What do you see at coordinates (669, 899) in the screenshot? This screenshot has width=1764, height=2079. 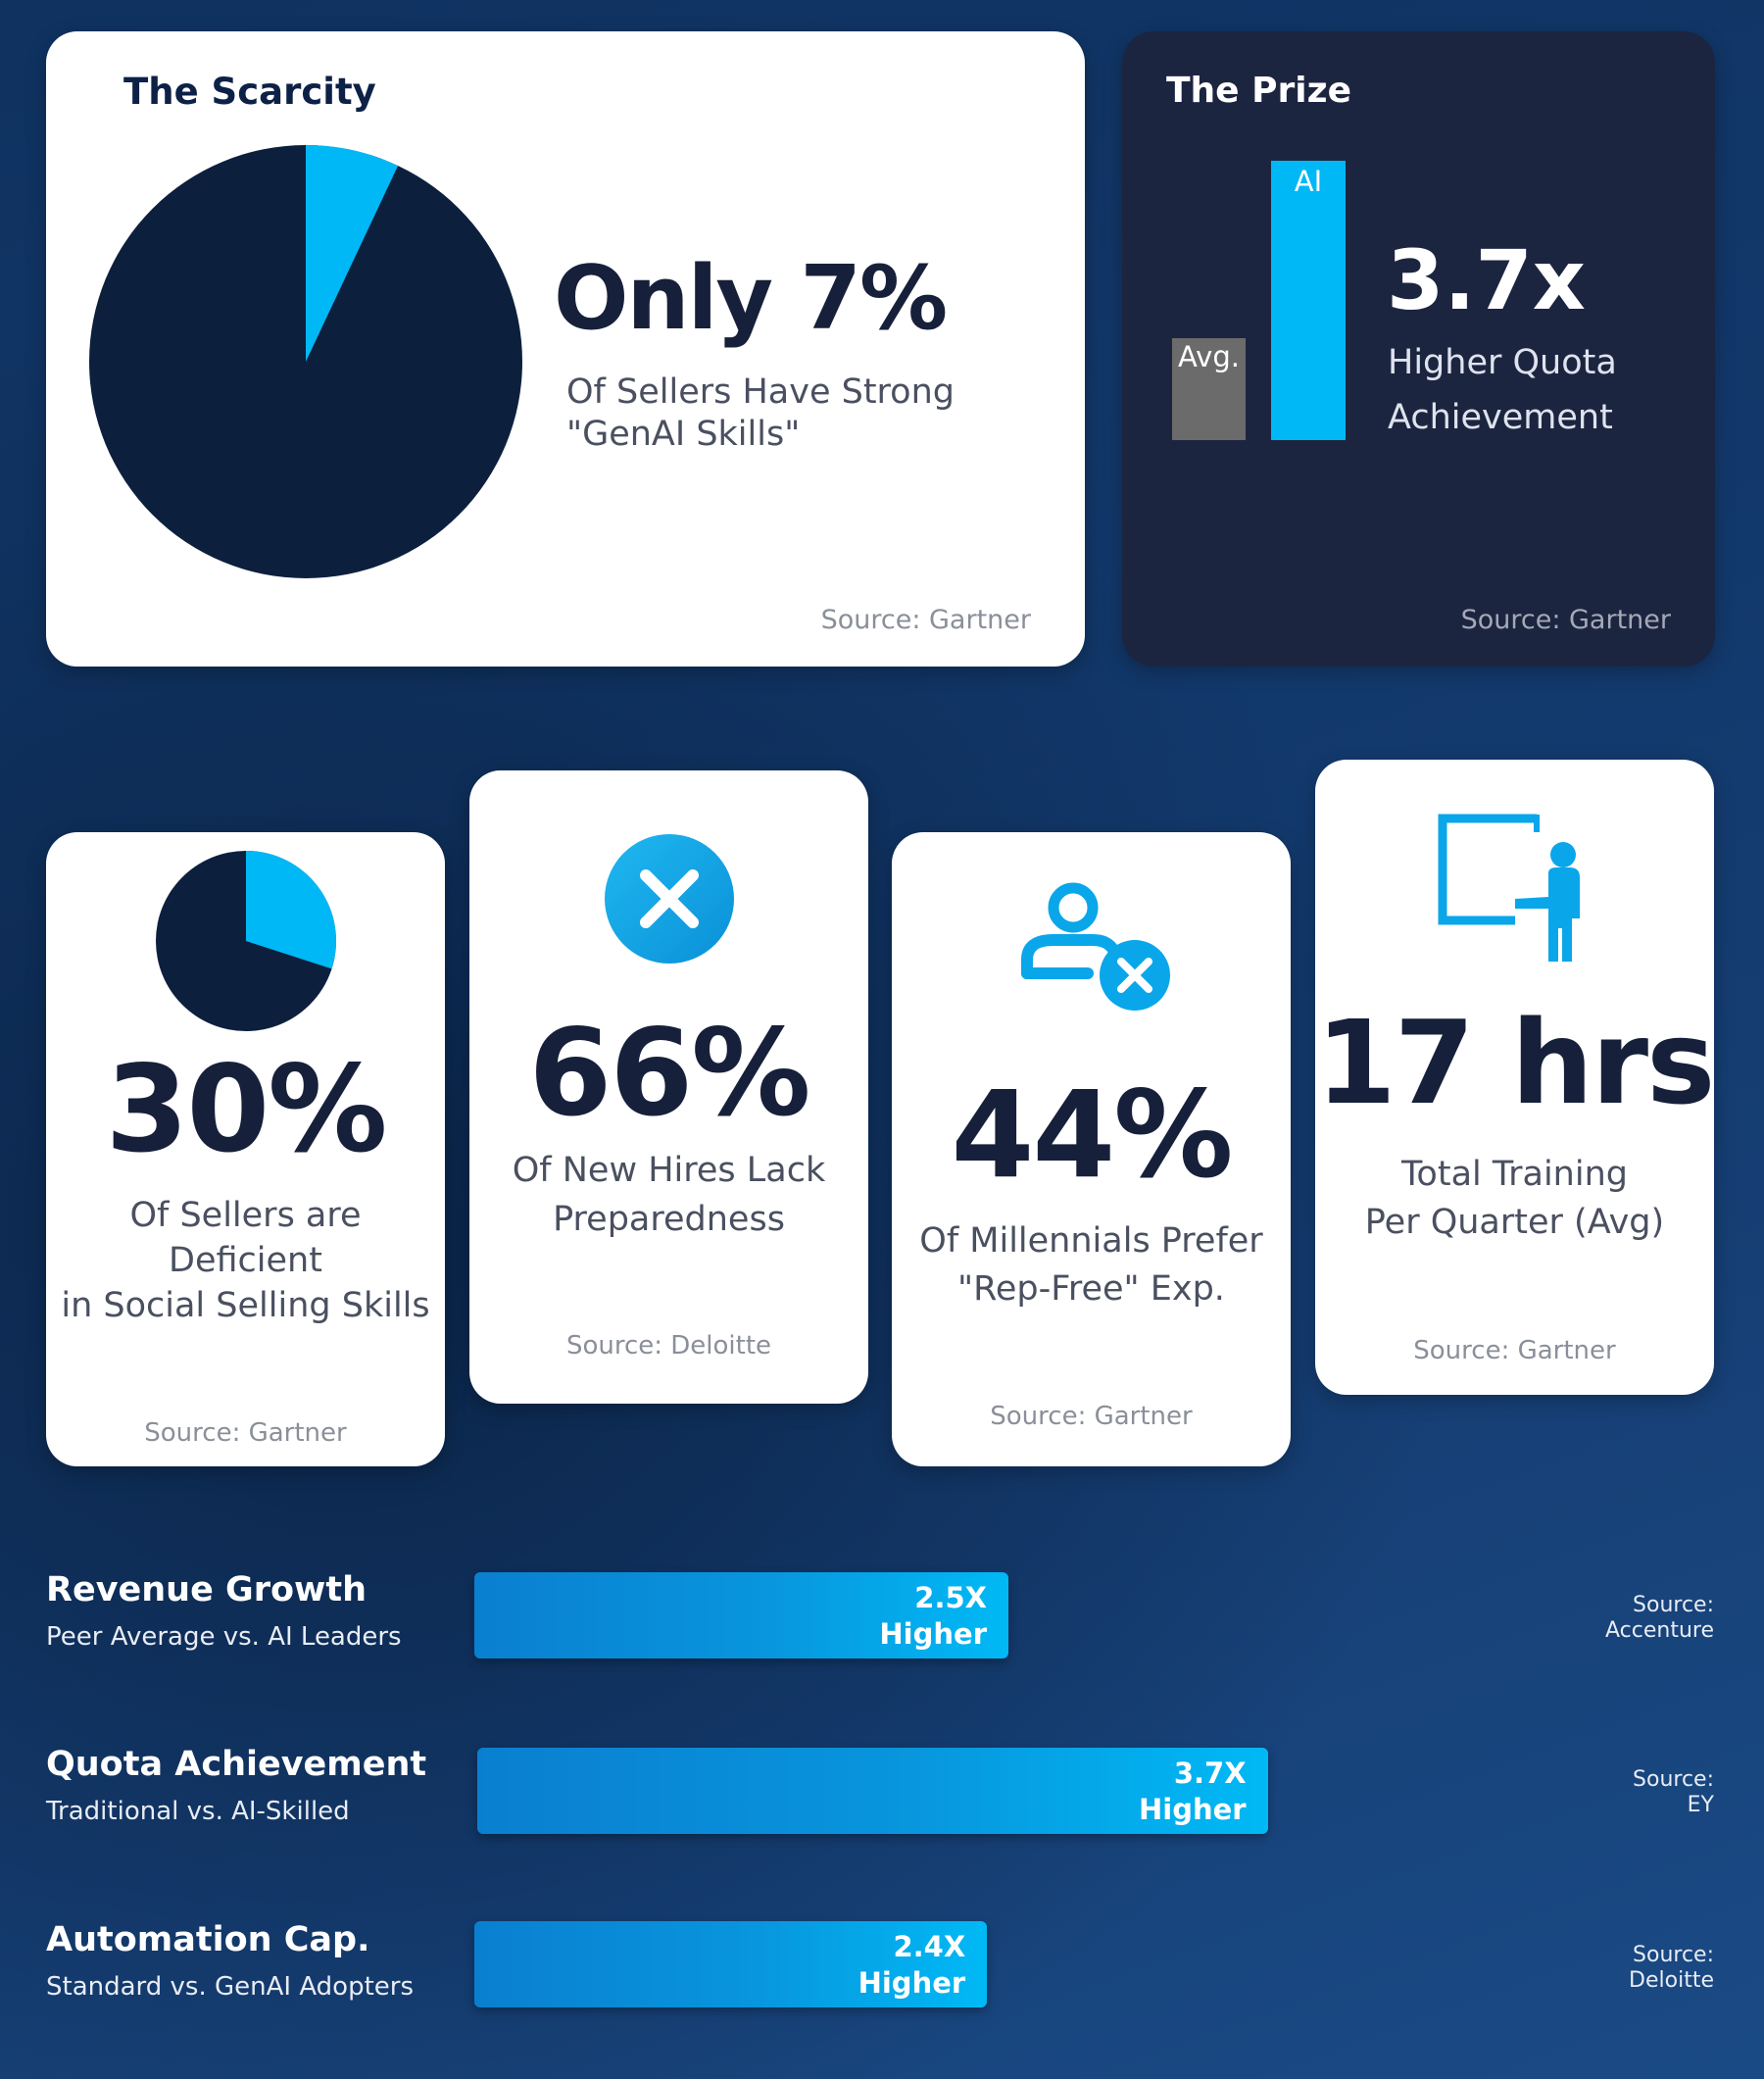 I see `x-circle-icon` at bounding box center [669, 899].